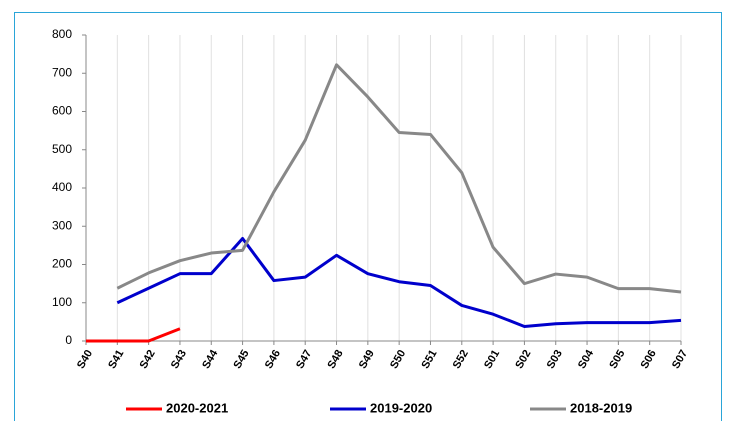  I want to click on x-tick-label: S42, so click(148, 359).